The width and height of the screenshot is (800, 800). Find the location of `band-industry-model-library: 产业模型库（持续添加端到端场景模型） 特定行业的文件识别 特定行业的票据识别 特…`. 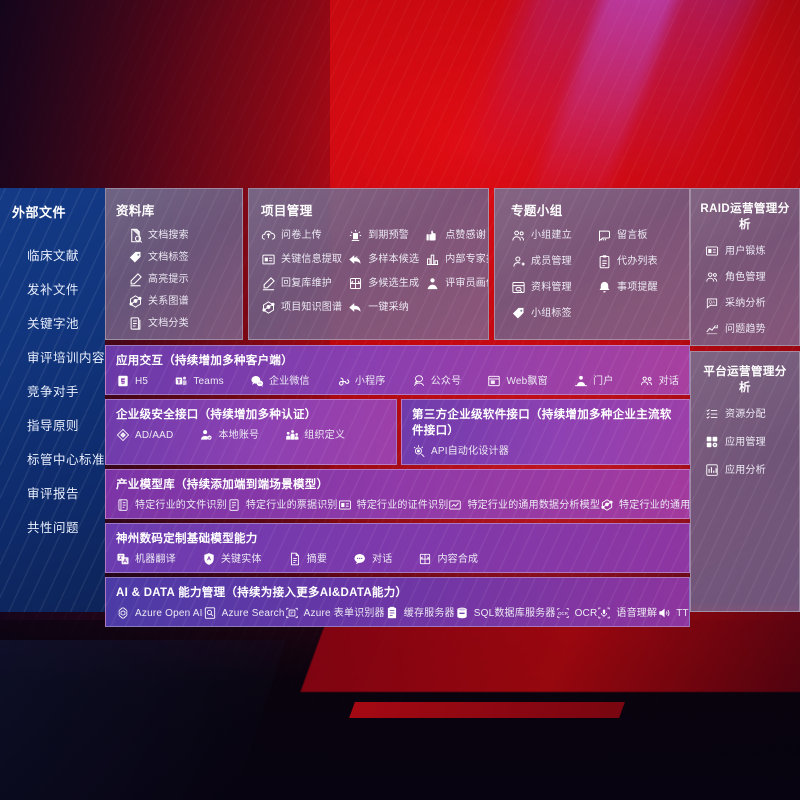

band-industry-model-library: 产业模型库（持续添加端到端场景模型） 特定行业的文件识别 特定行业的票据识别 特… is located at coordinates (397, 494).